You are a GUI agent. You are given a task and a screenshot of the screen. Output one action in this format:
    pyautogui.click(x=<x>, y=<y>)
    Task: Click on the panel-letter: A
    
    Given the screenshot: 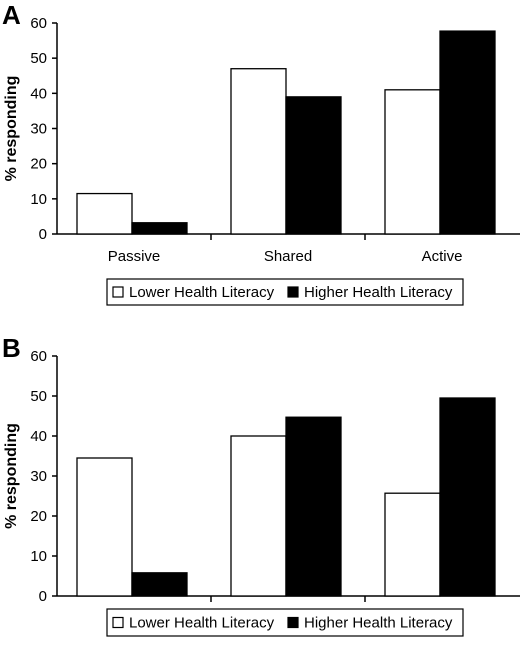 What is the action you would take?
    pyautogui.click(x=11, y=15)
    